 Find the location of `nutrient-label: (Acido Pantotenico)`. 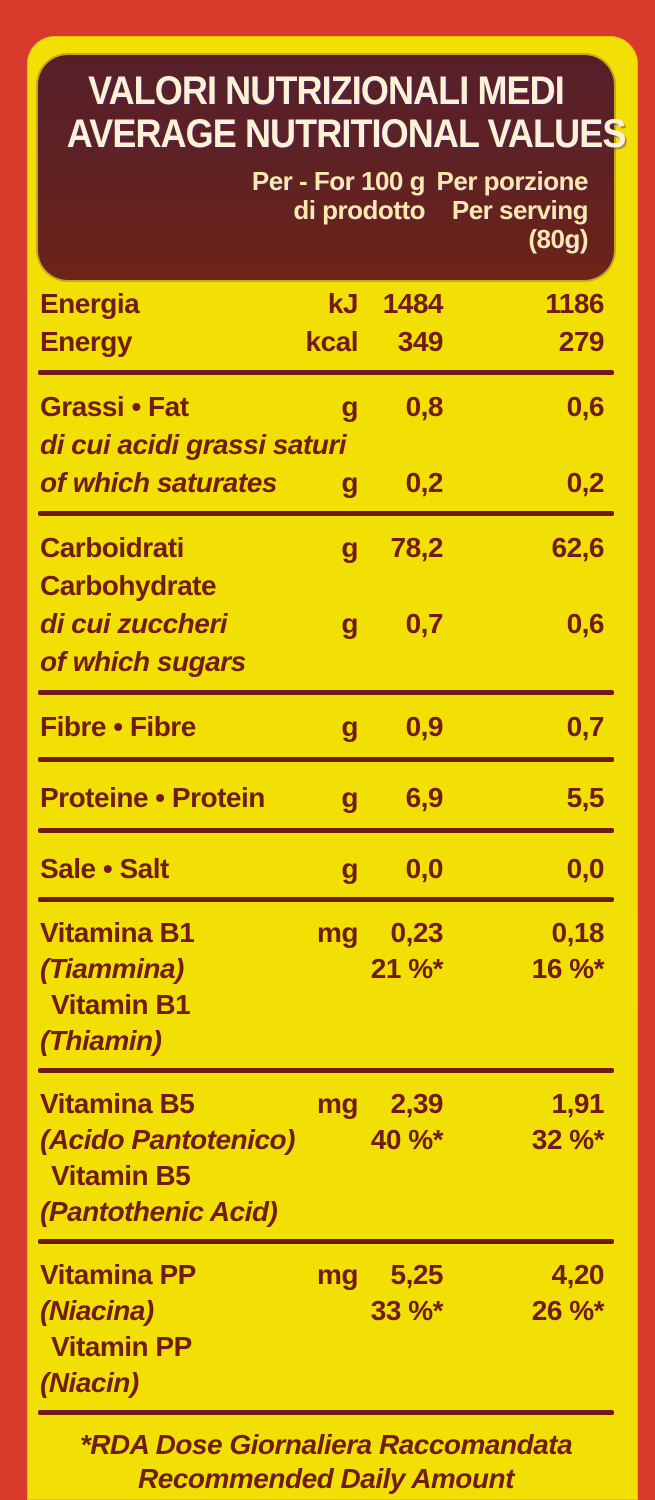

nutrient-label: (Acido Pantotenico) is located at coordinates (167, 1139).